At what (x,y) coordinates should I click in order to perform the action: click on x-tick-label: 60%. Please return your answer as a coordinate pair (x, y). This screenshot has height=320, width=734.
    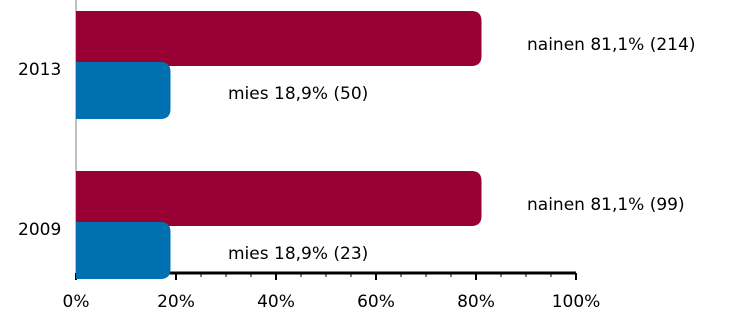
    Looking at the image, I should click on (376, 302).